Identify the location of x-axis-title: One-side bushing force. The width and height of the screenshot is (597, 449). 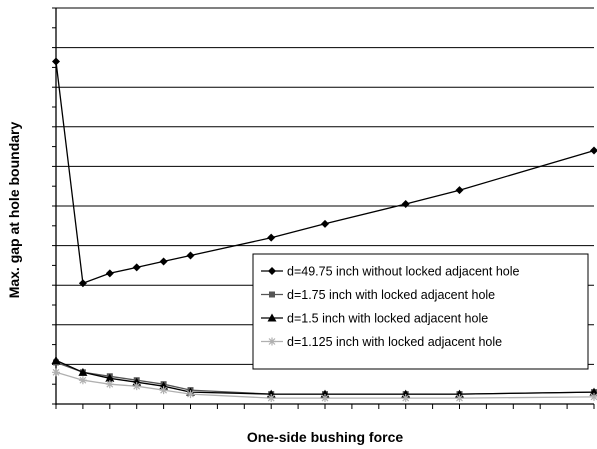
(325, 437).